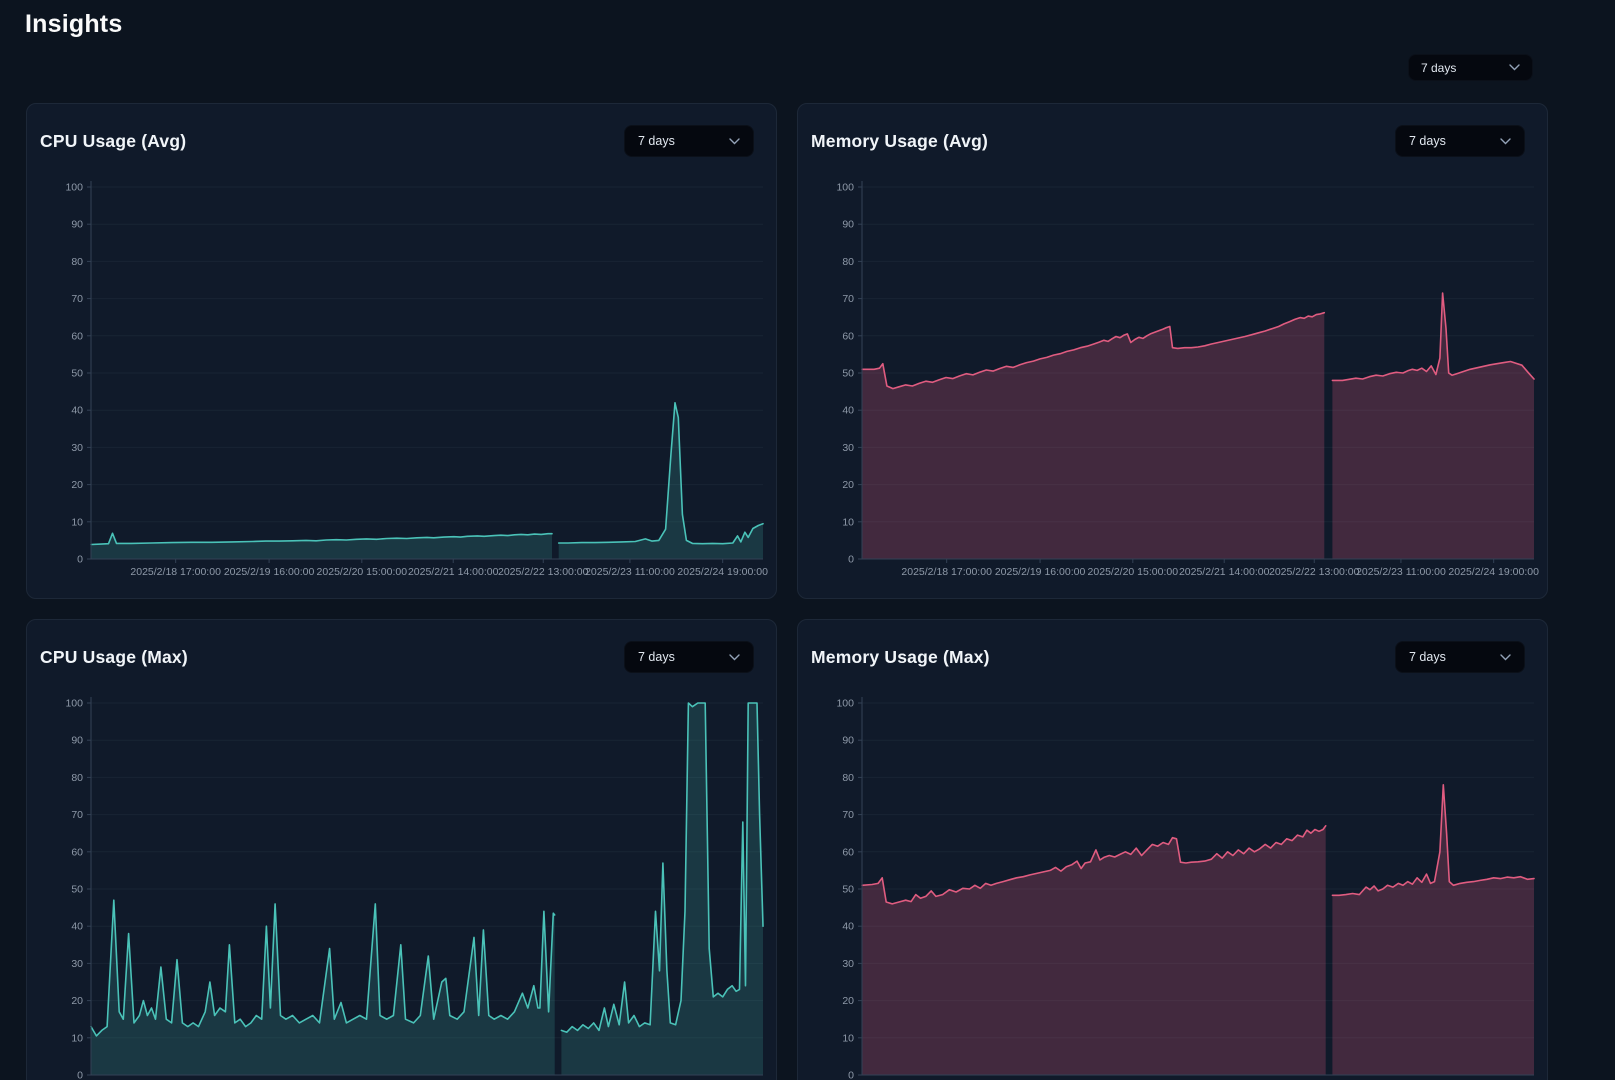 The height and width of the screenshot is (1080, 1615). Describe the element at coordinates (1470, 67) in the screenshot. I see `time-range-select: 7 days` at that location.